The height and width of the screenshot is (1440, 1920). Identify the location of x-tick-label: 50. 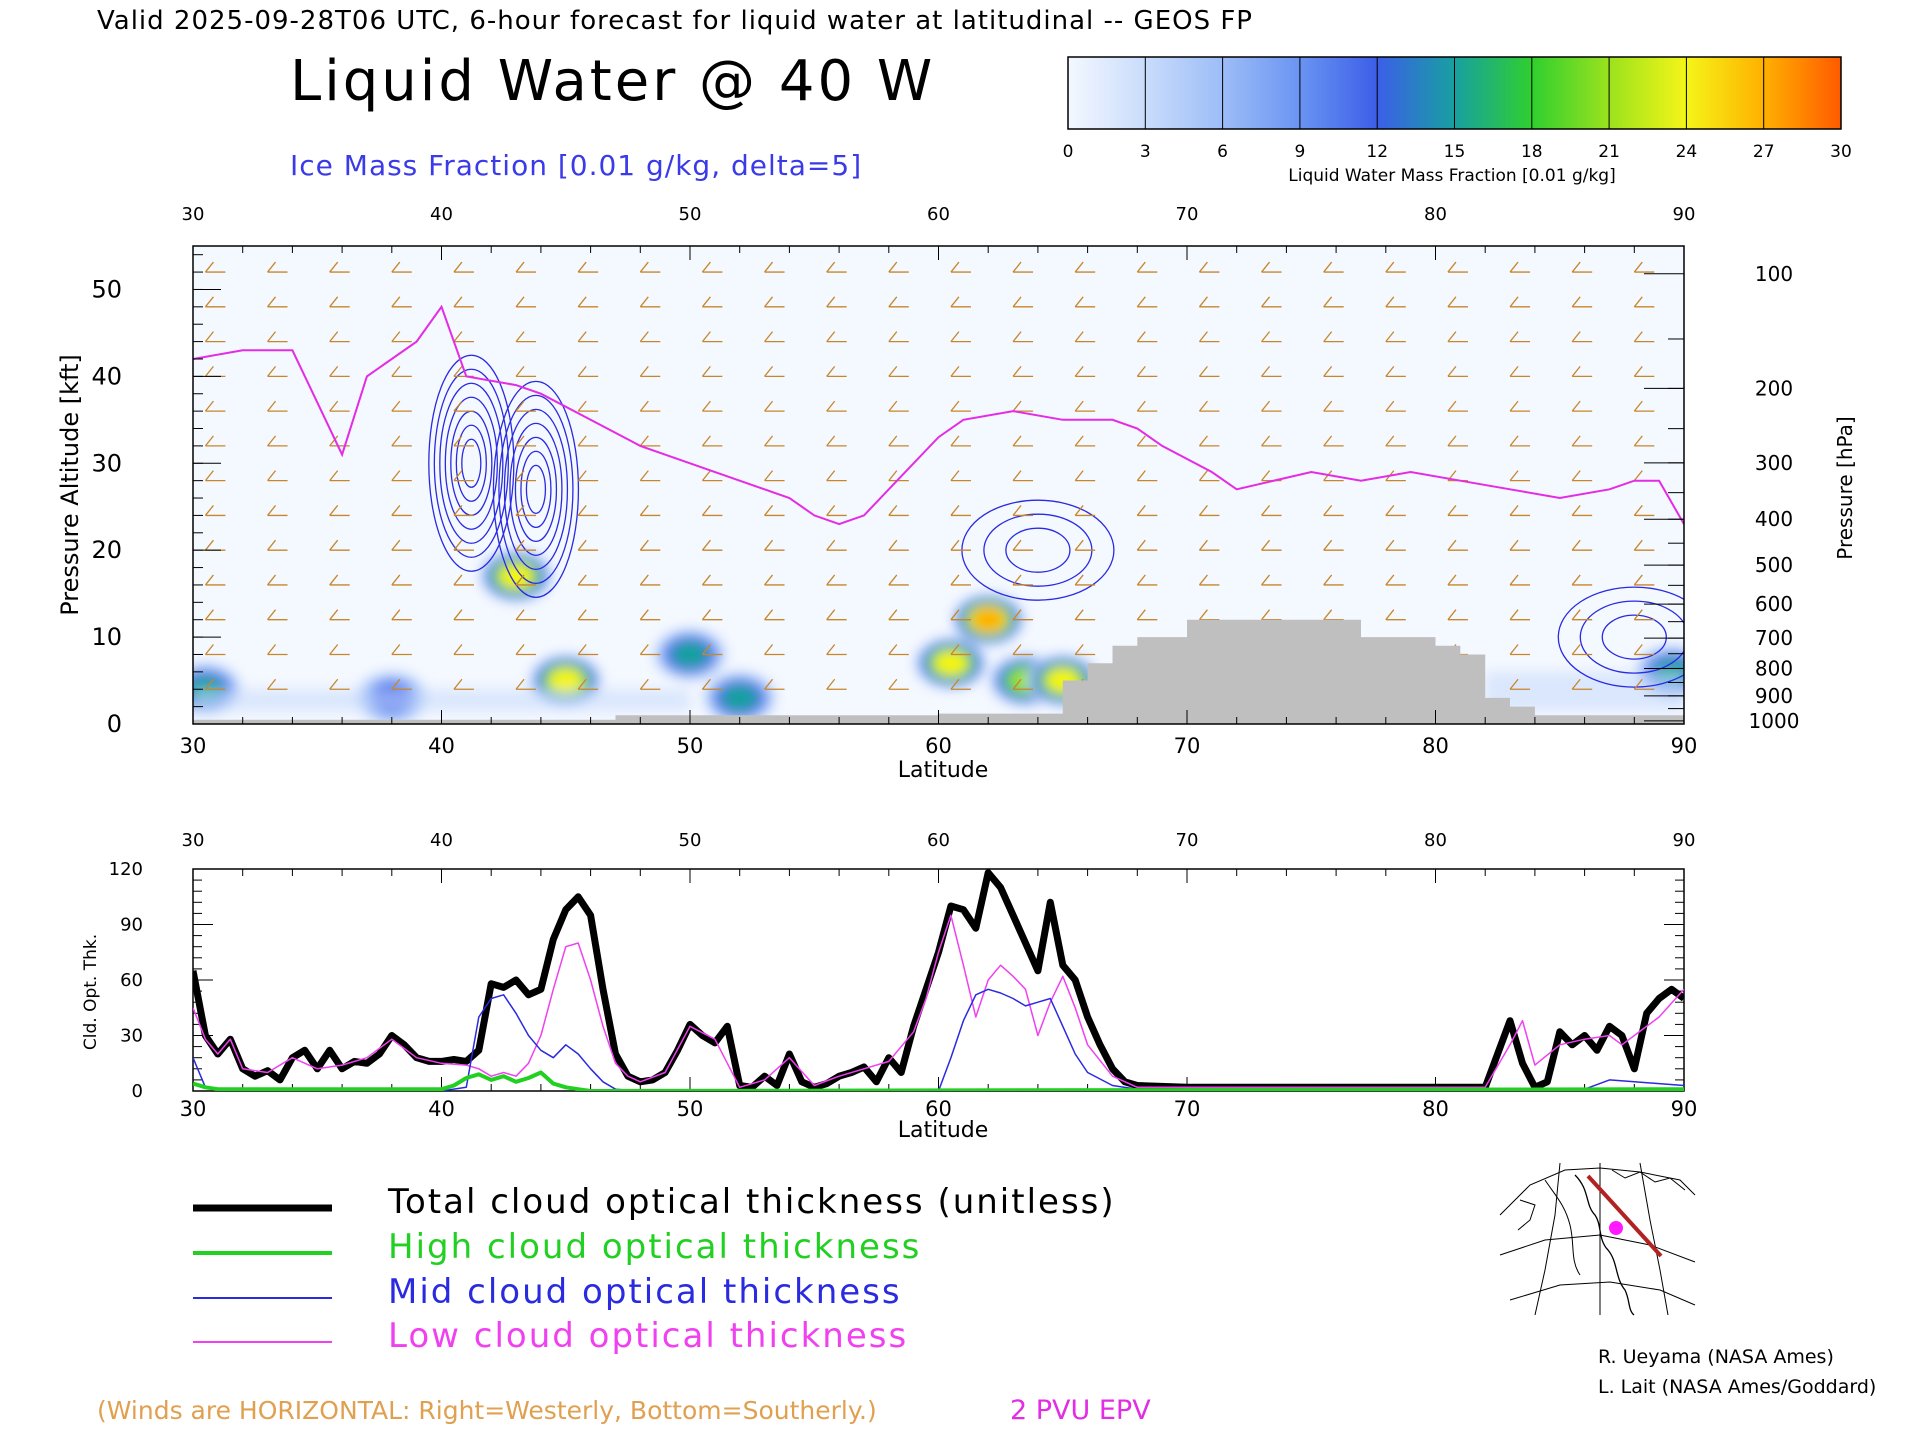
(690, 746).